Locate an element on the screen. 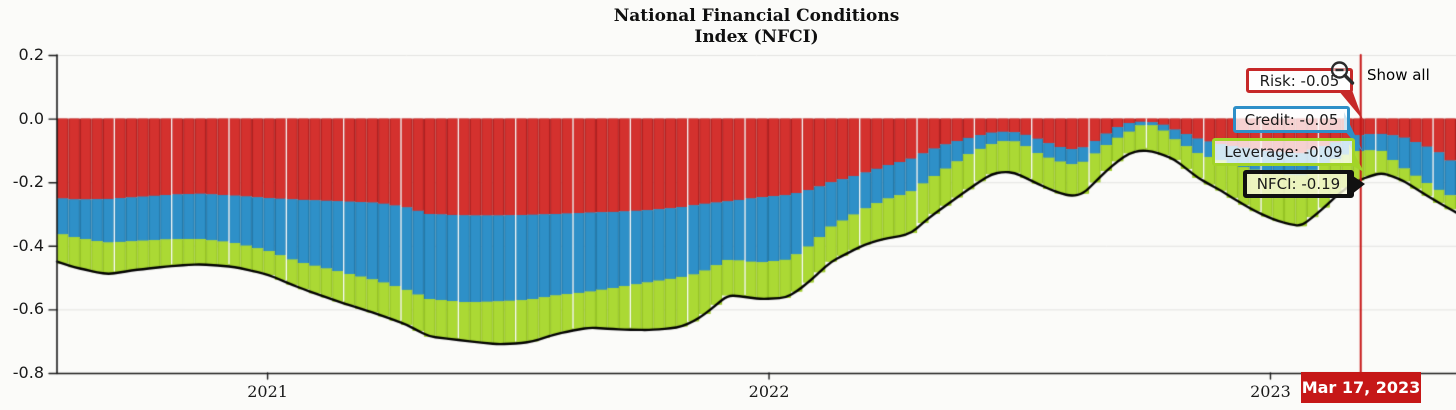 The width and height of the screenshot is (1456, 410). selected-date-badge: Mar 17, 2023 is located at coordinates (1361, 387).